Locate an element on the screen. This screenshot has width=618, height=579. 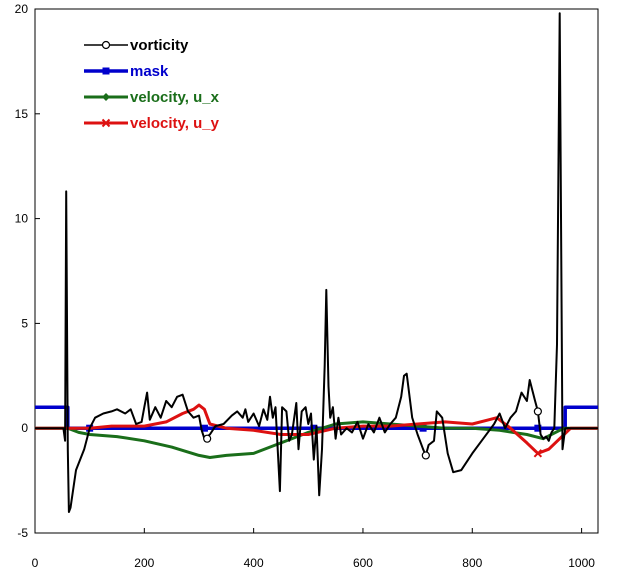
x-tick-label: 800 is located at coordinates (472, 563).